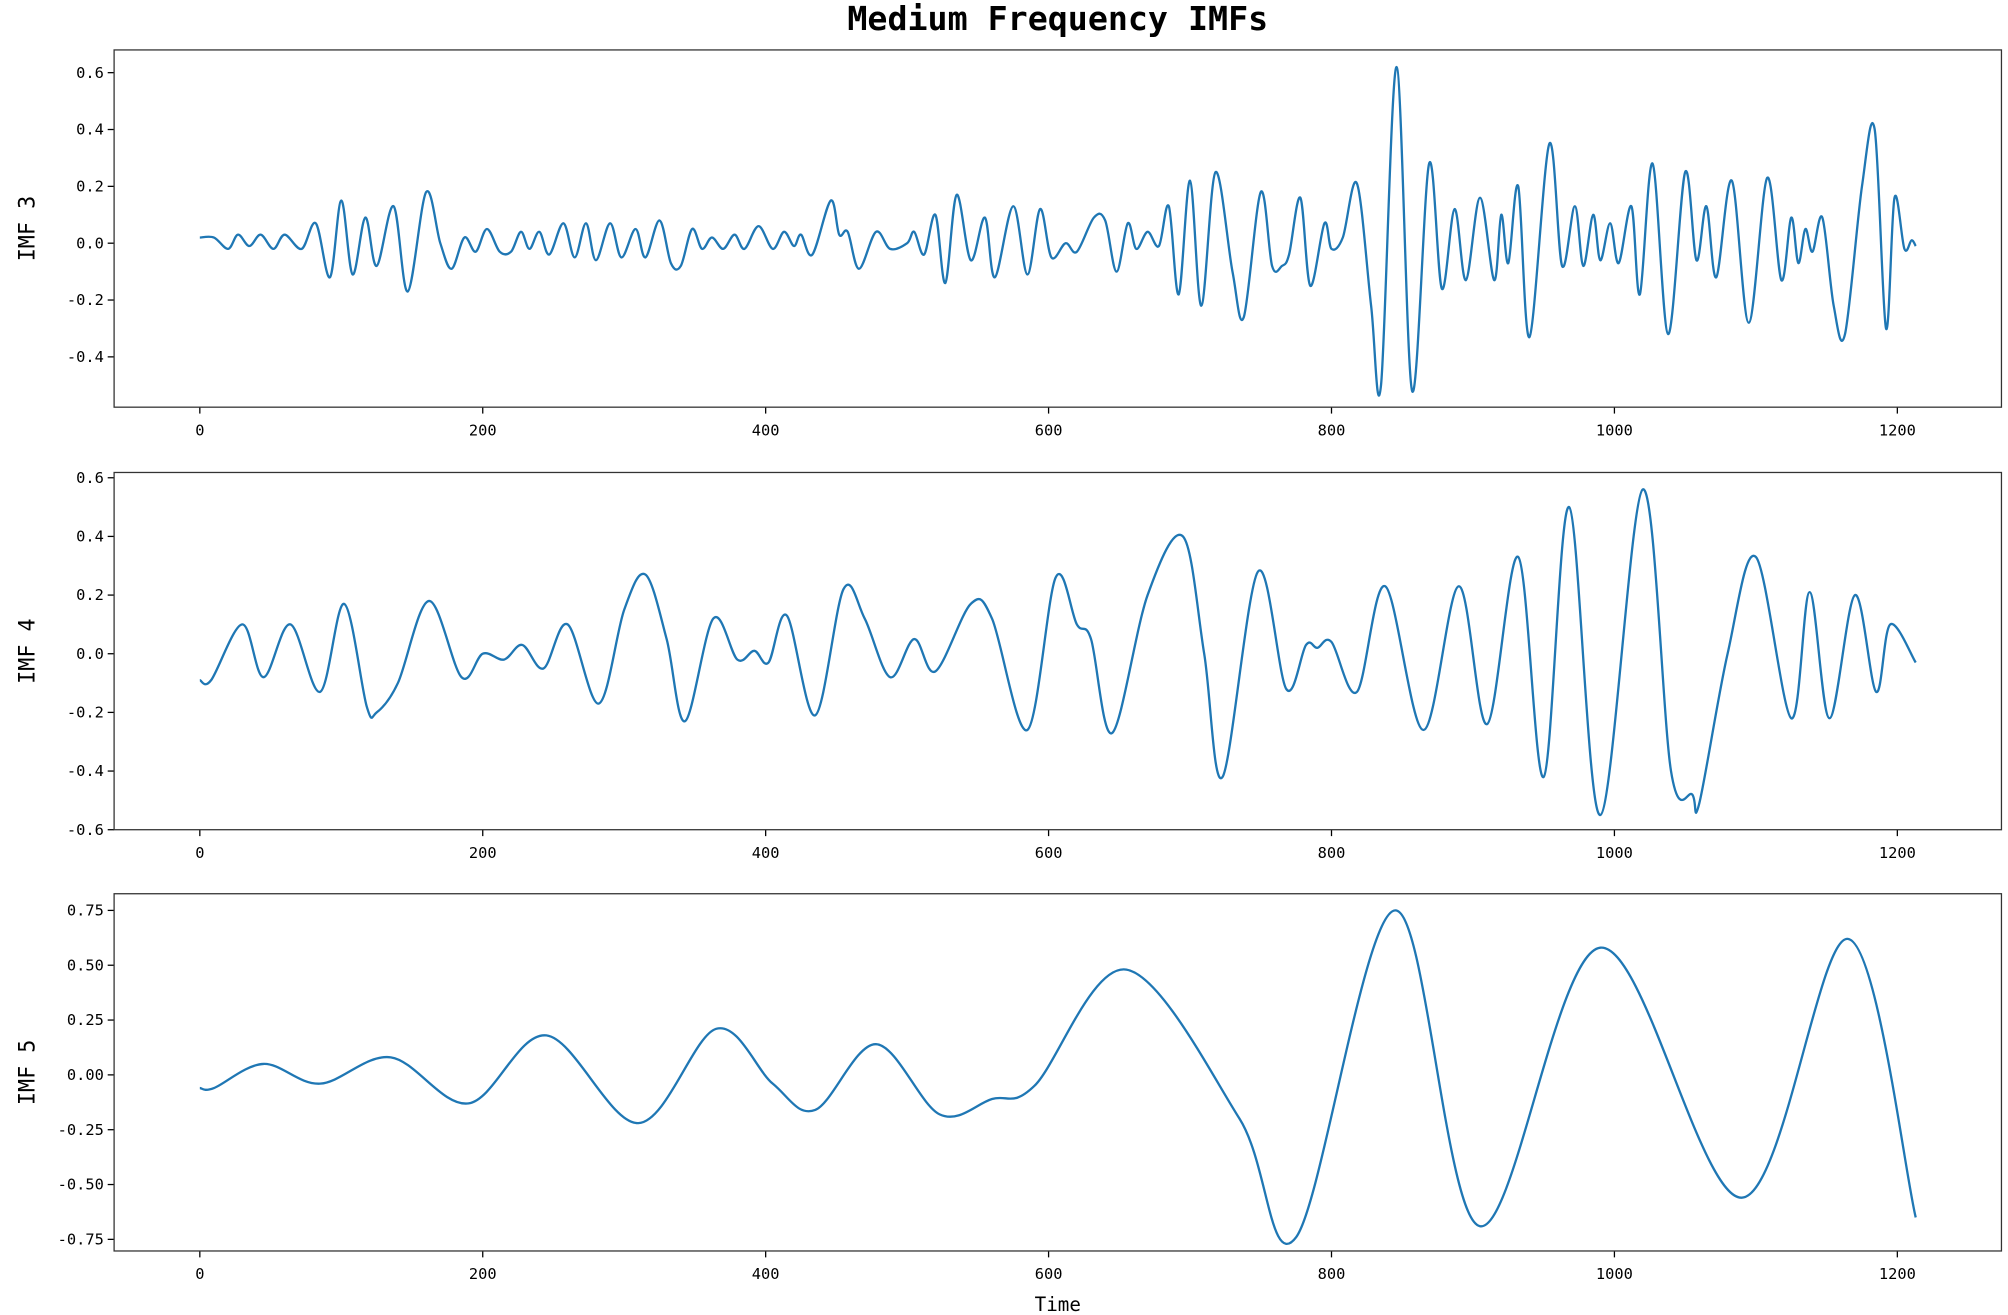 The width and height of the screenshot is (2008, 1315). I want to click on y-axis-label: IMF 3, so click(28, 228).